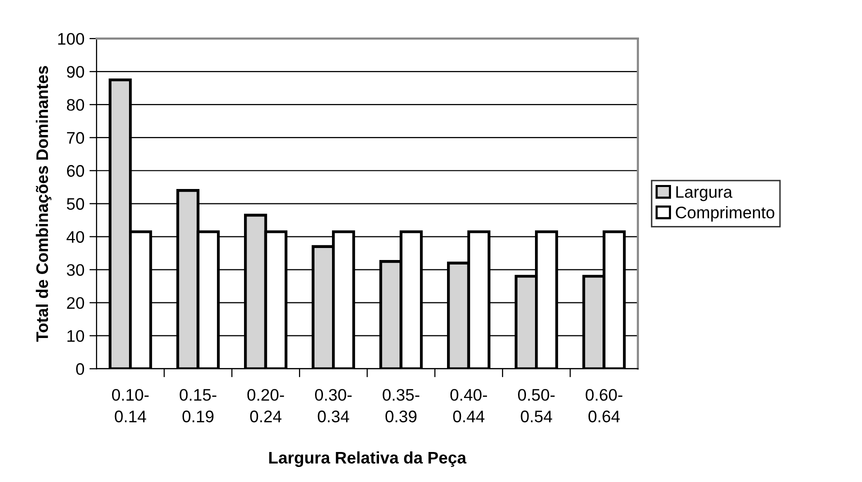 The image size is (862, 482). Describe the element at coordinates (44, 204) in the screenshot. I see `y-axis-title: Total de Combinações Dominantes` at that location.